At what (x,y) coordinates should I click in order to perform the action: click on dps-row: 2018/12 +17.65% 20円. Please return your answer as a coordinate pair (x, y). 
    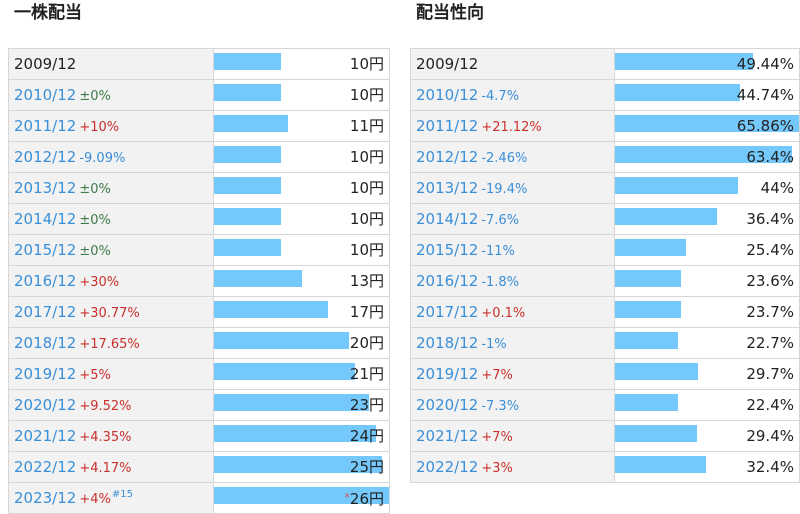
    Looking at the image, I should click on (199, 343).